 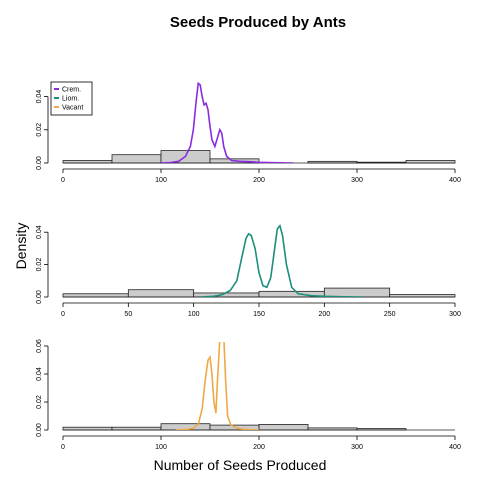 I want to click on legend-entry: Crem., so click(x=71, y=90).